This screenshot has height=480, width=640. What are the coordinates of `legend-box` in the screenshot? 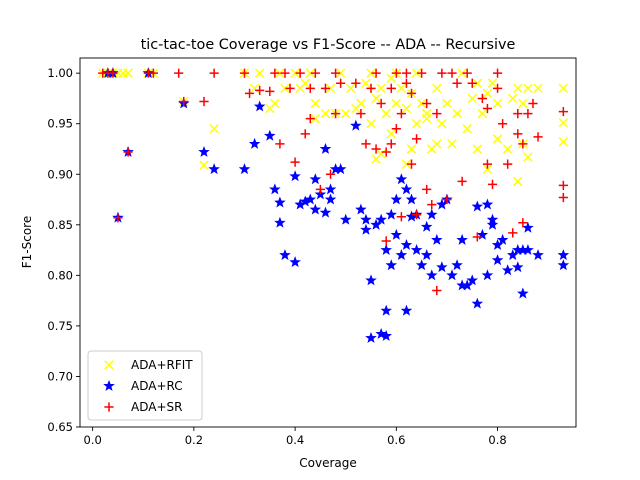 It's located at (145, 385).